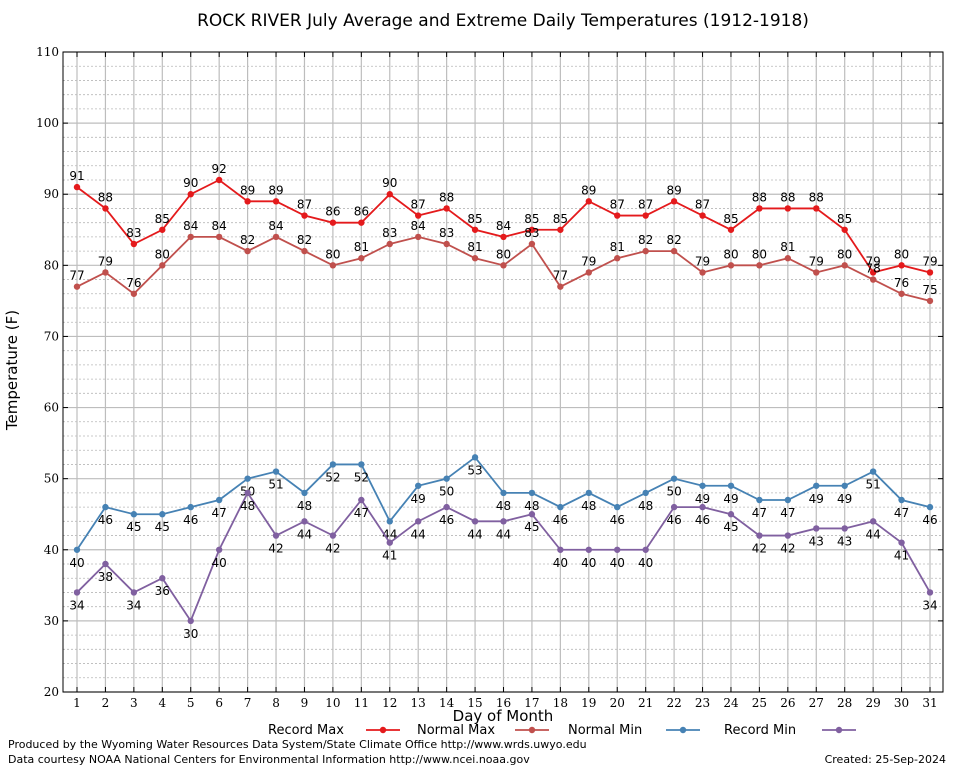 The width and height of the screenshot is (954, 768). Describe the element at coordinates (133, 283) in the screenshot. I see `normal-max-data-label: 76` at that location.